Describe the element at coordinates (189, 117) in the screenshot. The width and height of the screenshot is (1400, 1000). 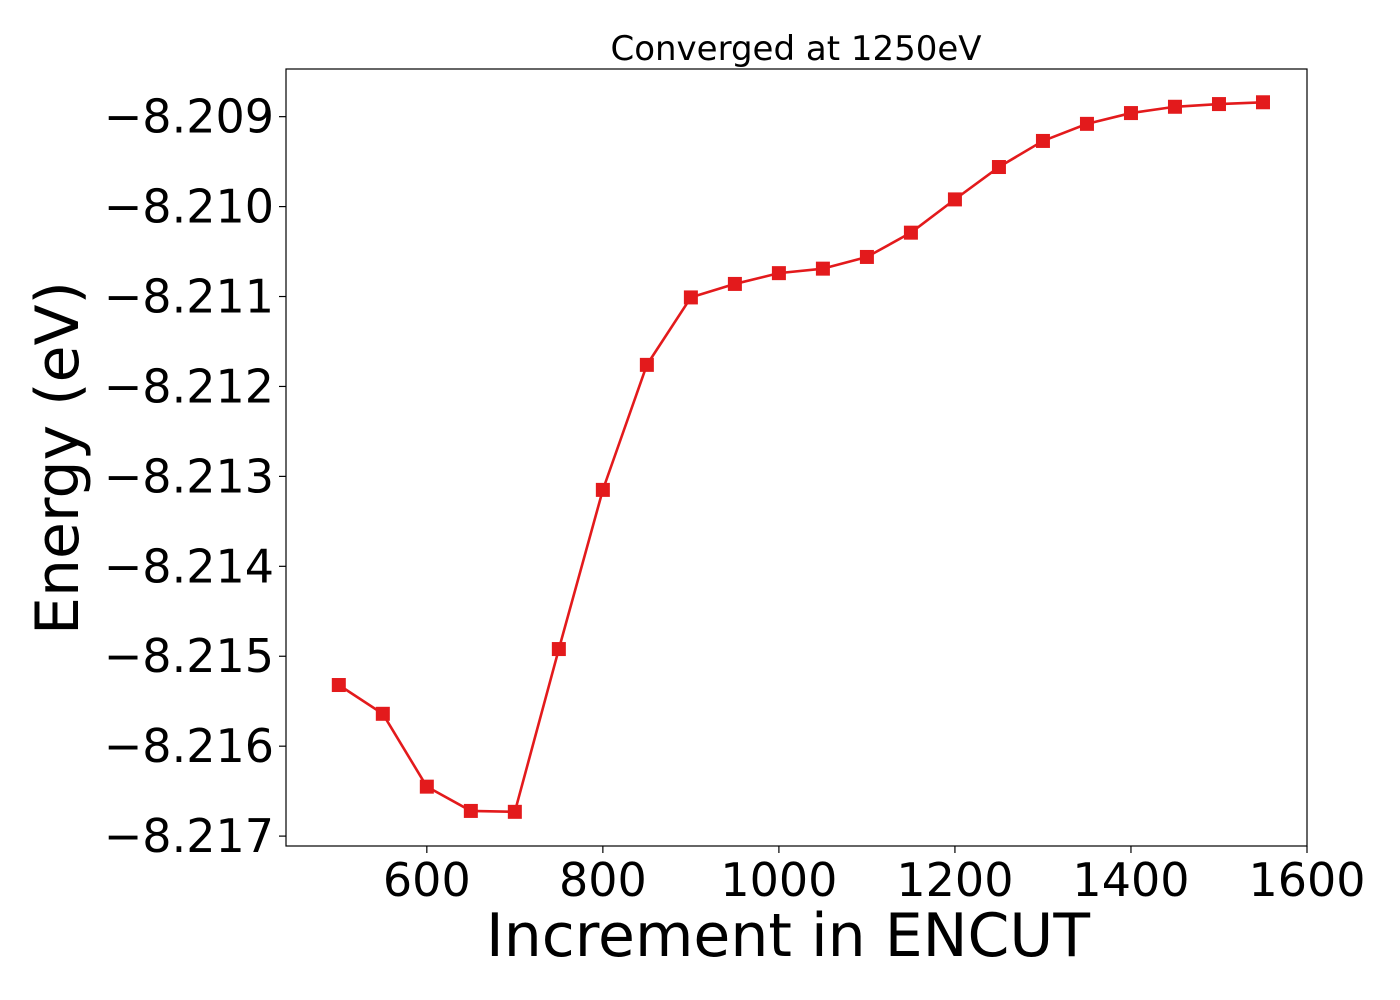
I see `y-tick-label: −8.209` at that location.